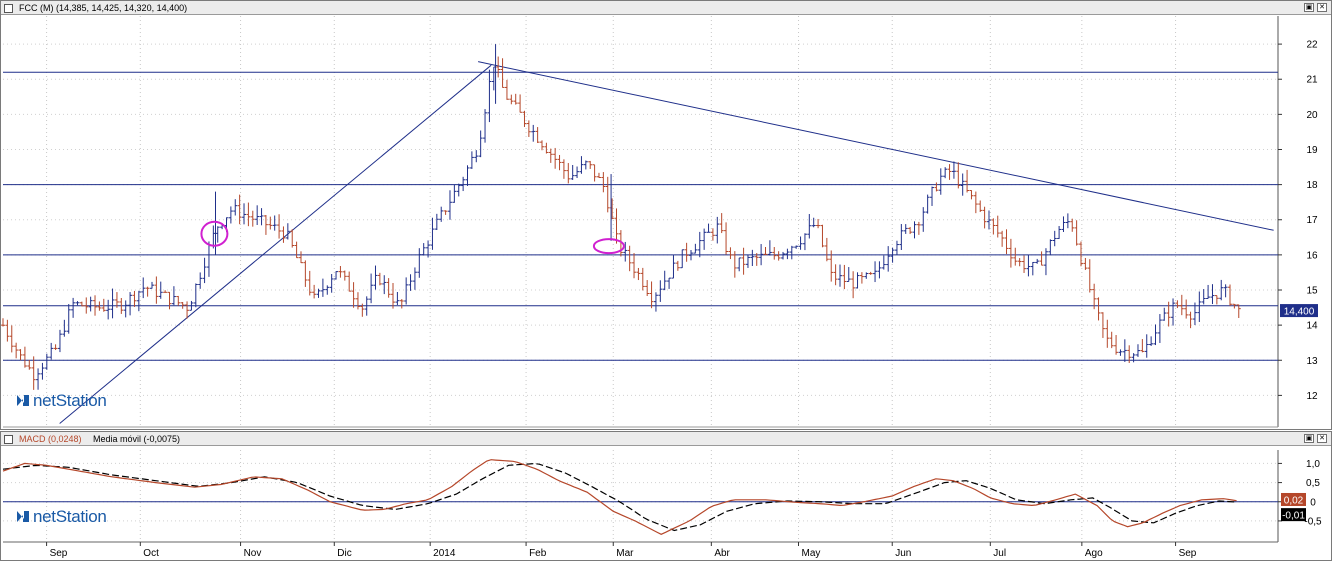  I want to click on signal-value-badge: -0,01, so click(1293, 516).